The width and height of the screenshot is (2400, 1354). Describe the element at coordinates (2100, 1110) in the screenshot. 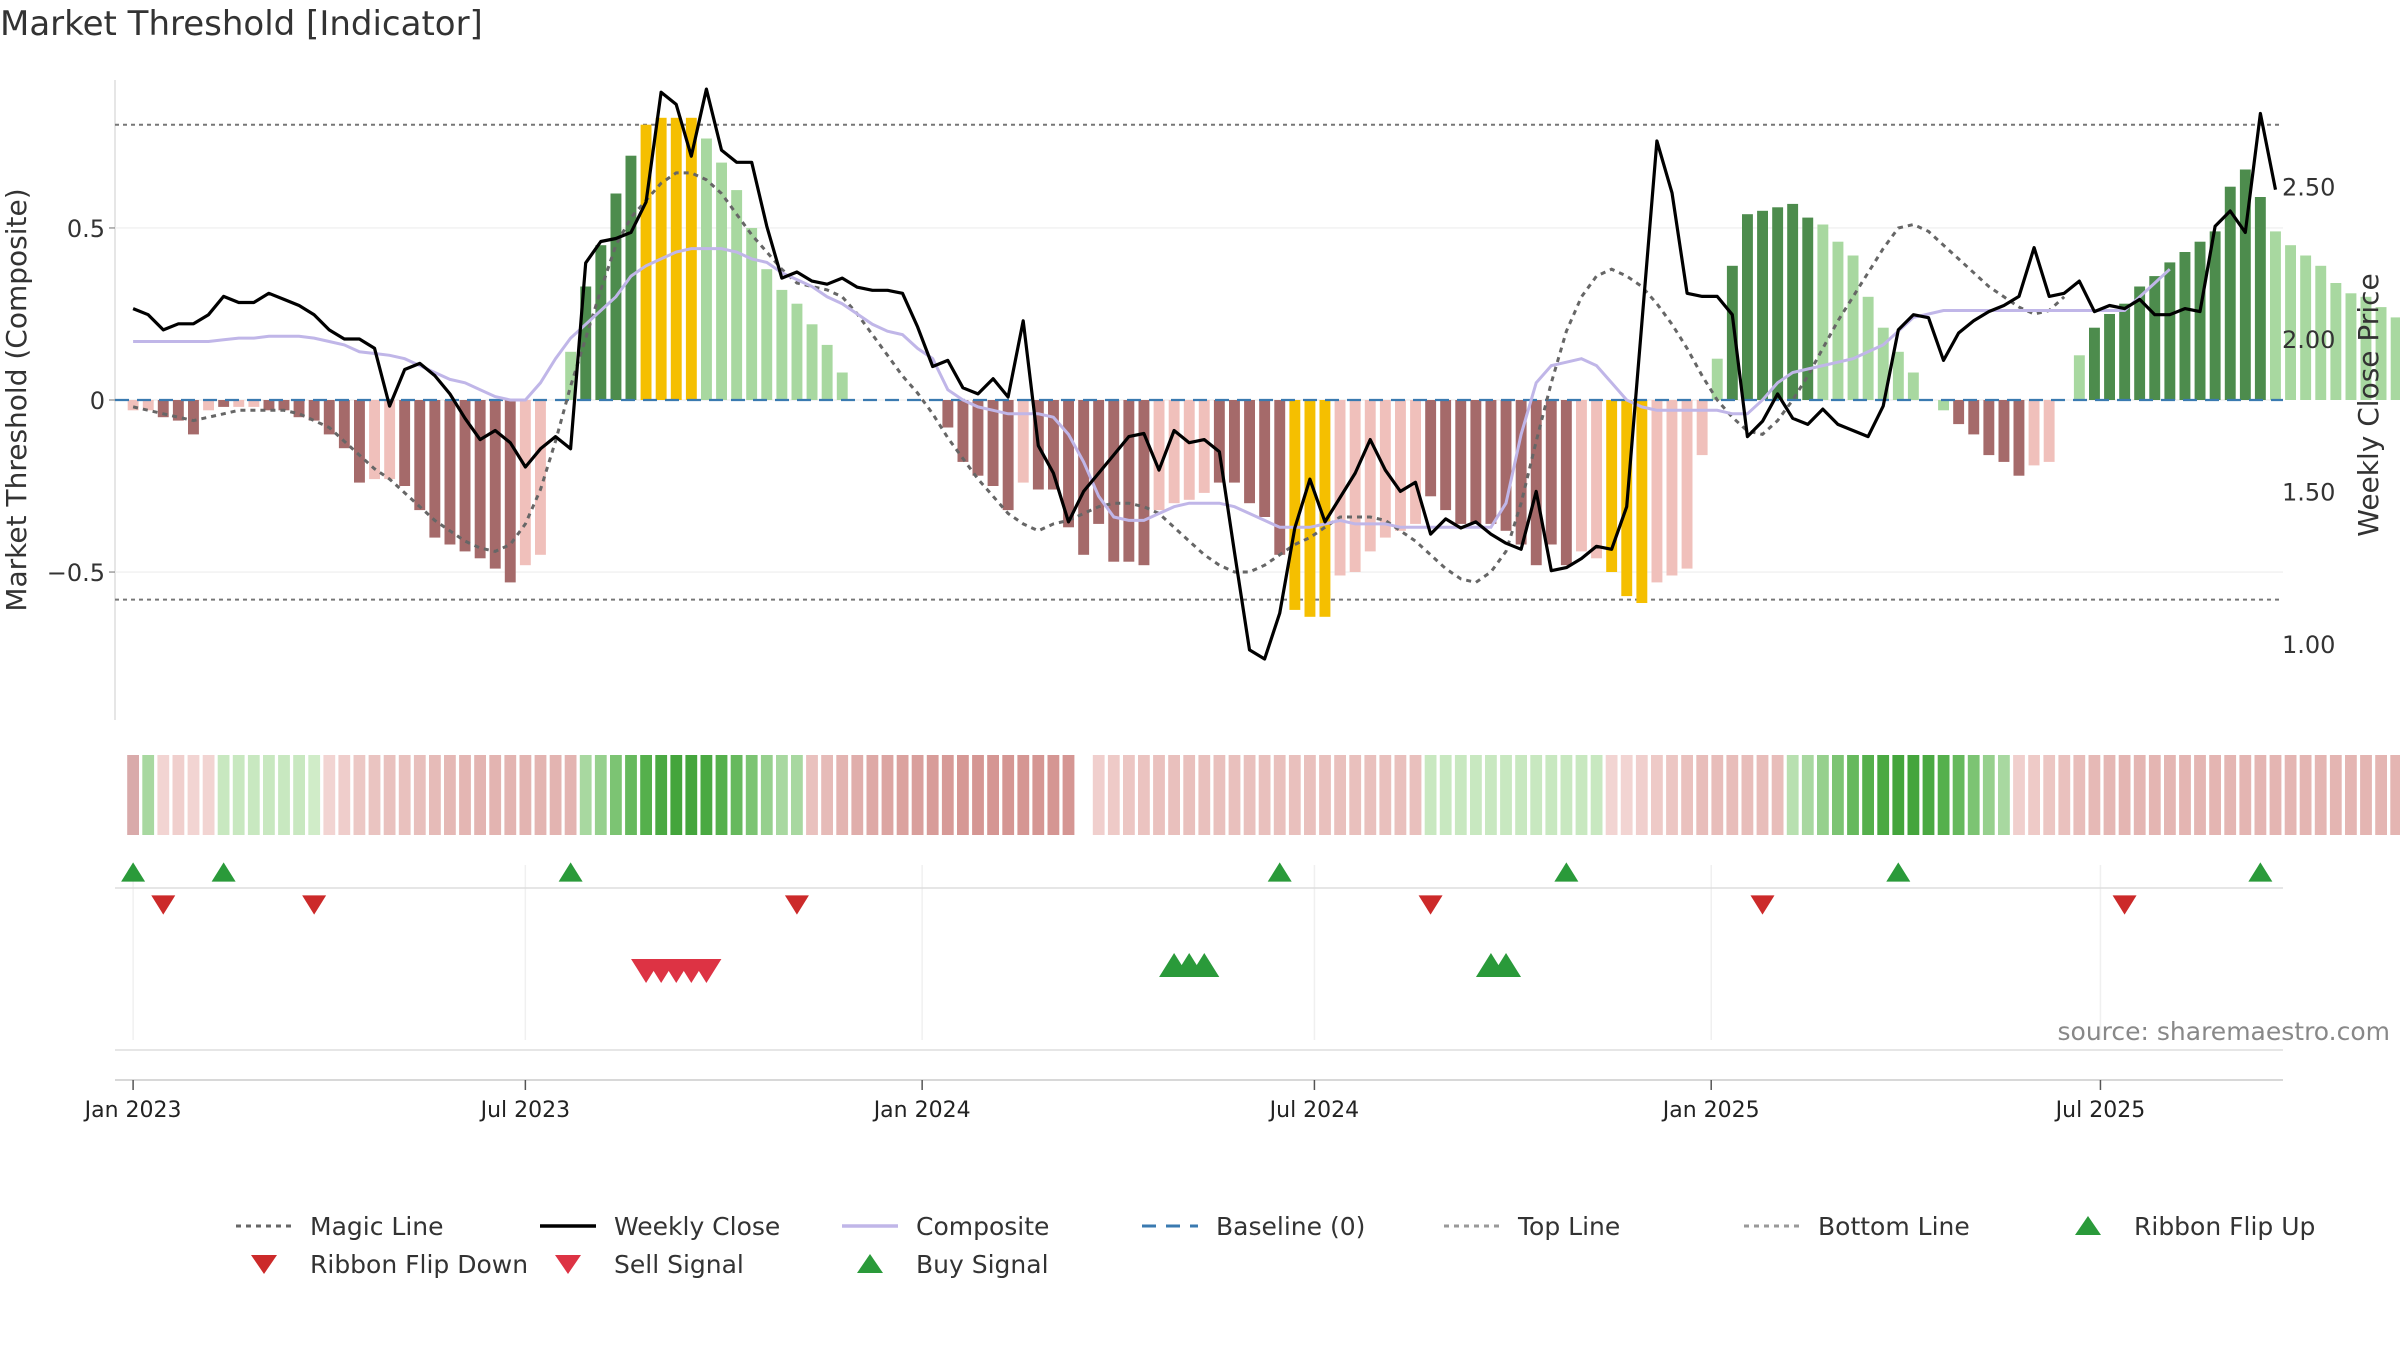

I see `x-tick-label-5: Jul 2025` at that location.